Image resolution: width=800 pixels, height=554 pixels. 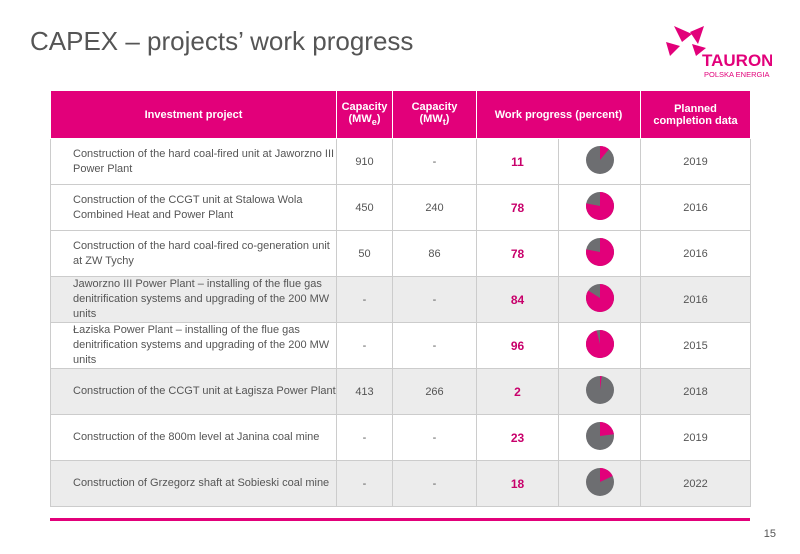 I want to click on progress-cell: 96, so click(x=517, y=345).